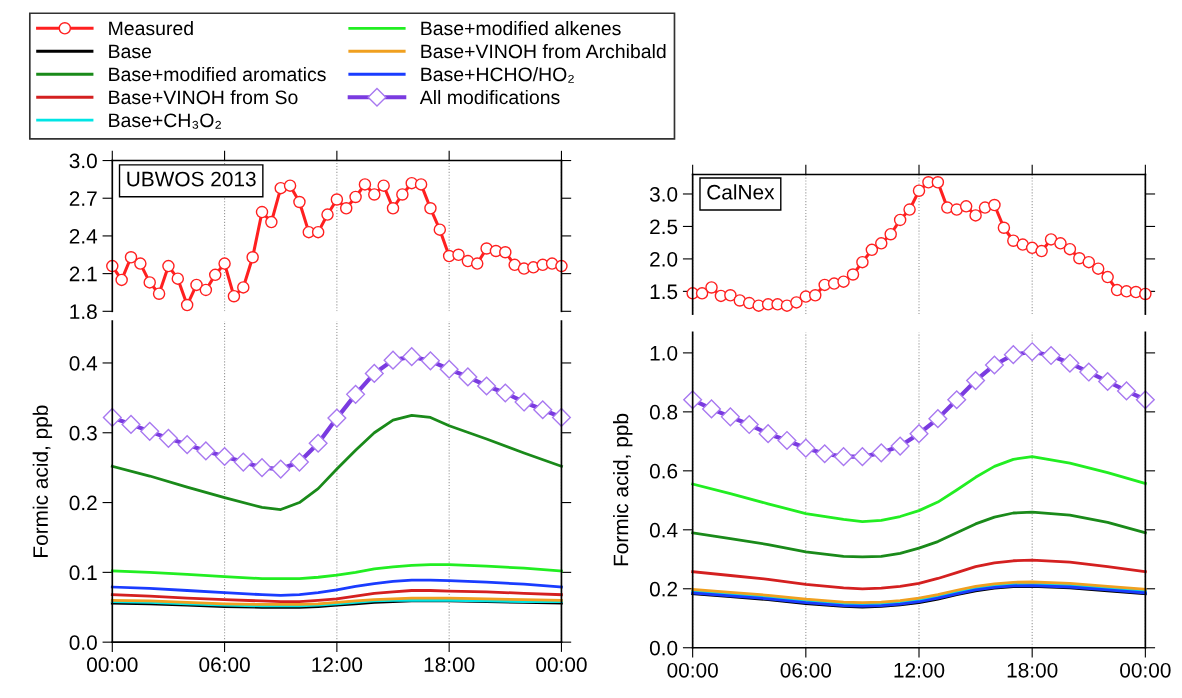 The width and height of the screenshot is (1182, 698). I want to click on annotation: UBWOS 2013, so click(191, 179).